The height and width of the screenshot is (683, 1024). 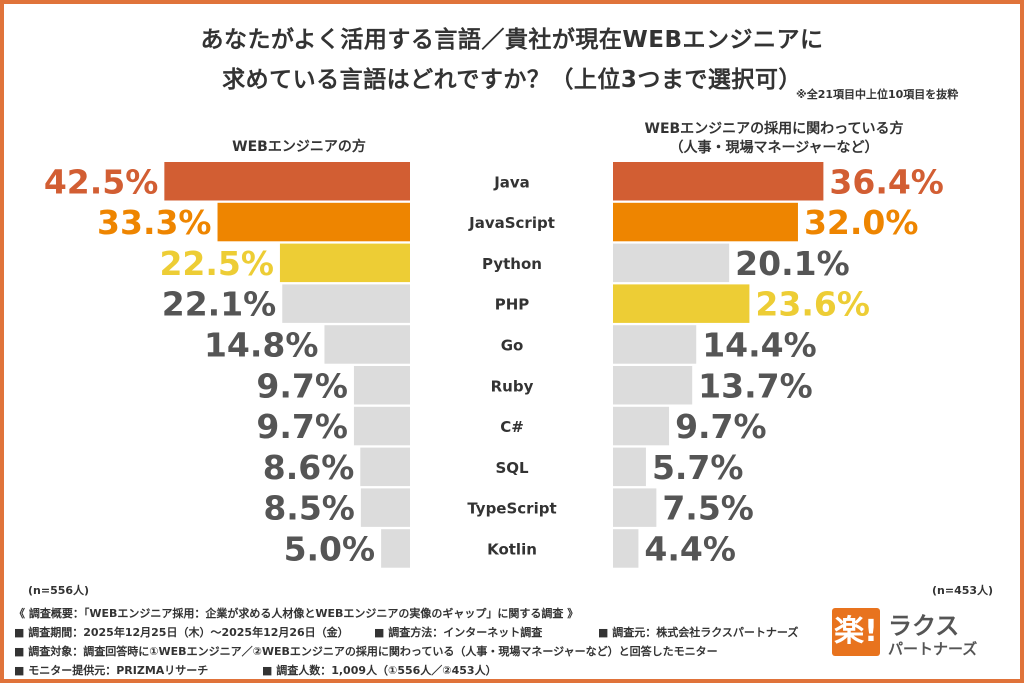 What do you see at coordinates (261, 344) in the screenshot?
I see `left-value-label-go: 14.8%` at bounding box center [261, 344].